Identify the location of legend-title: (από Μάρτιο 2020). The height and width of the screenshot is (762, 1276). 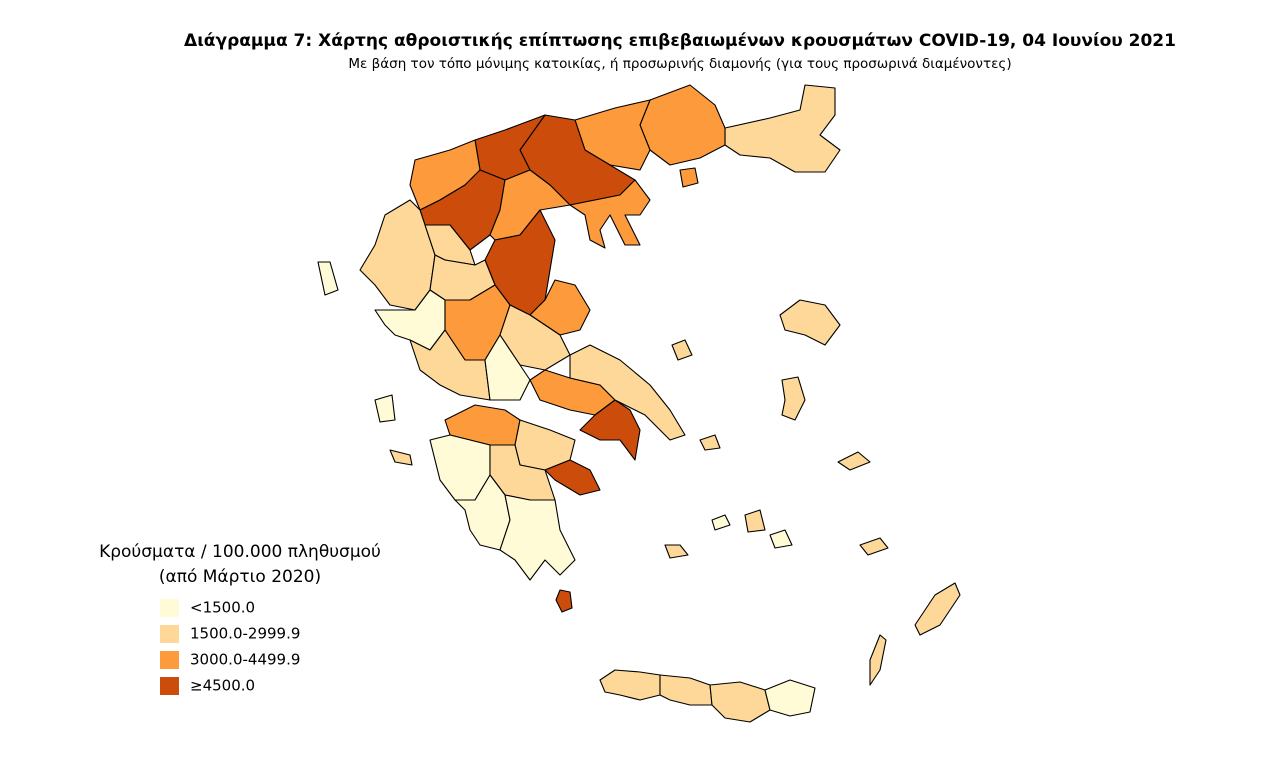
(240, 577).